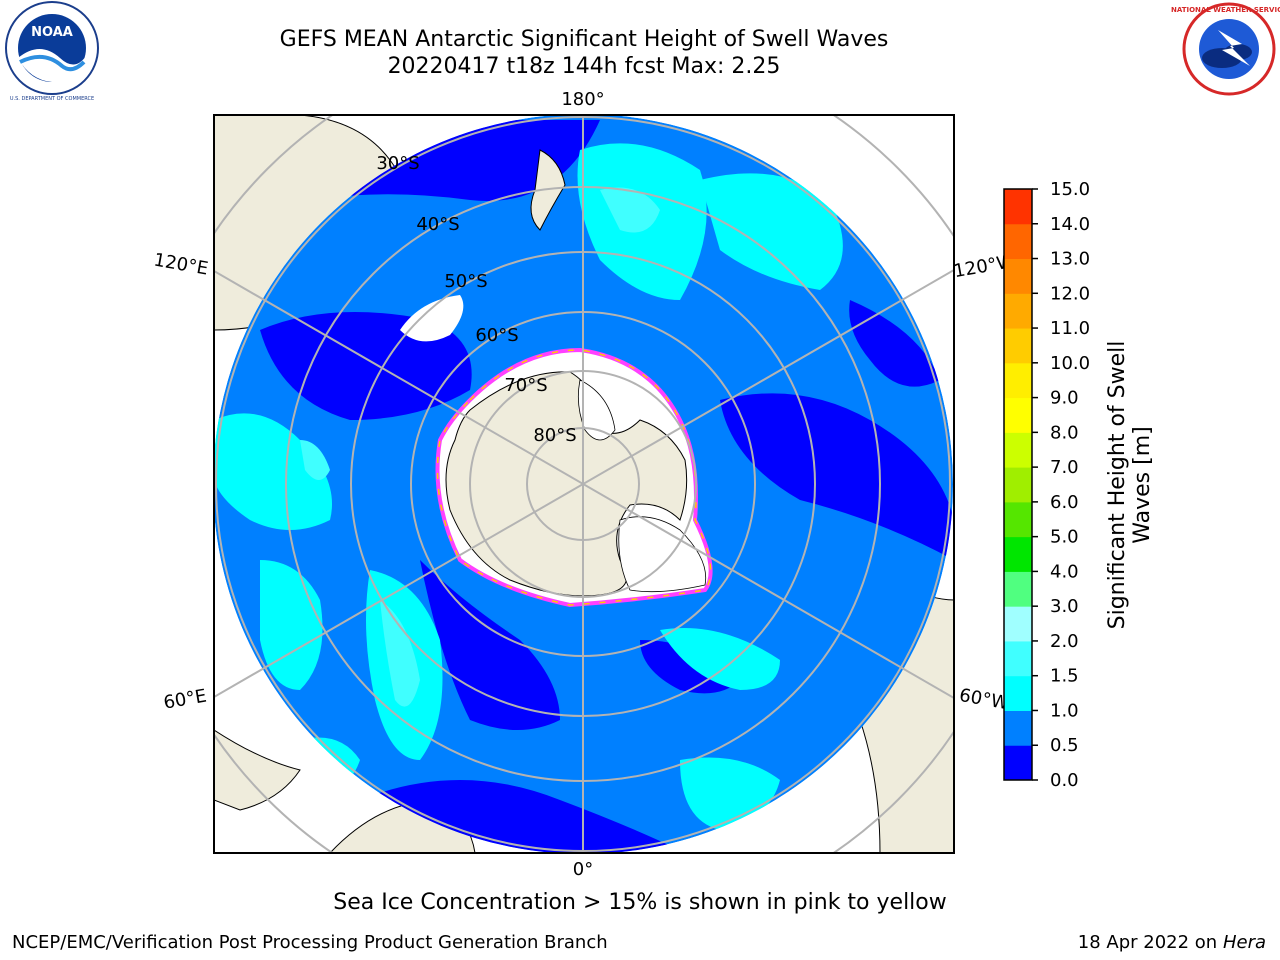 This screenshot has width=1280, height=960. I want to click on svg-text: NATIONAL WEATHER SERVICE, so click(1225, 10).